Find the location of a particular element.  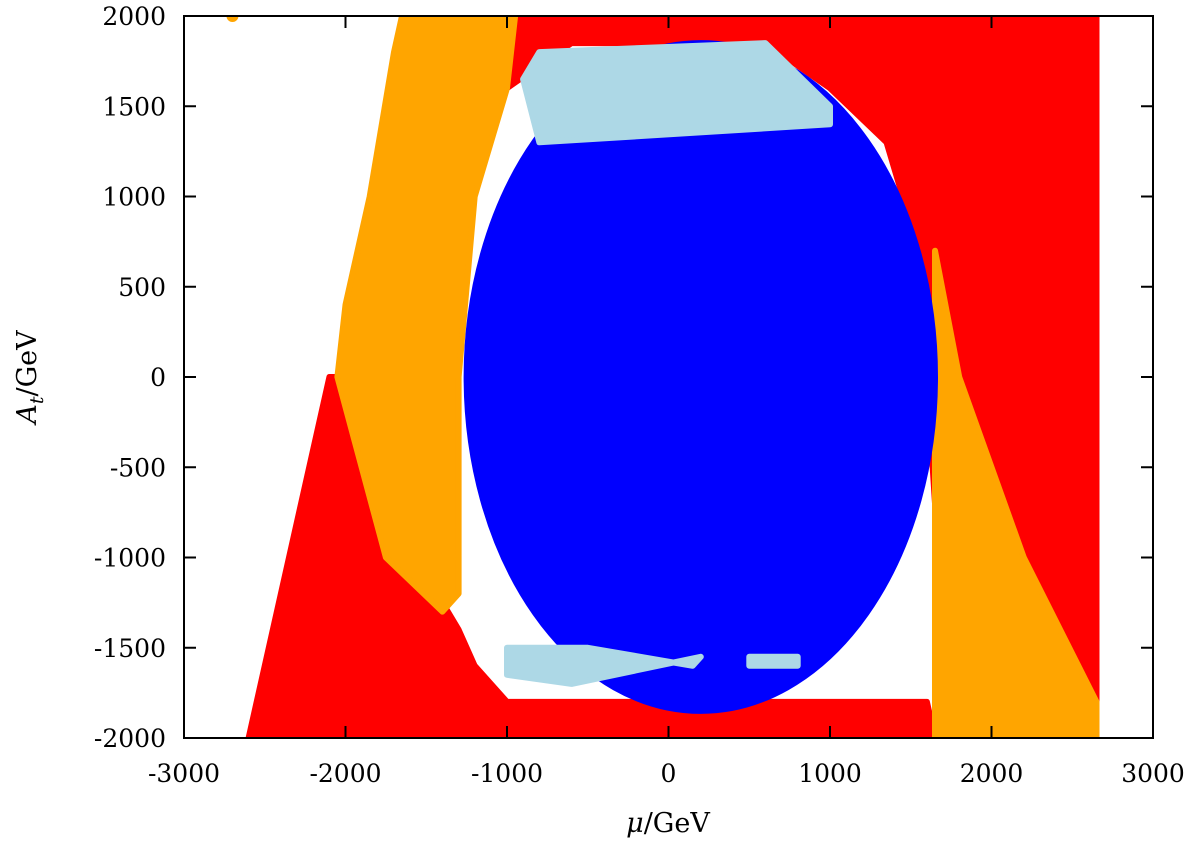

x-tick-label-5: 2000 is located at coordinates (992, 773).